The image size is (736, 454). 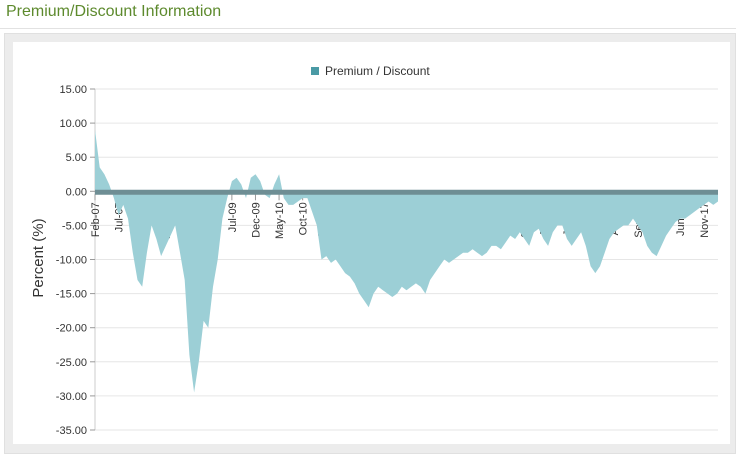 I want to click on section-title: Premium/Discount Information, so click(x=114, y=11).